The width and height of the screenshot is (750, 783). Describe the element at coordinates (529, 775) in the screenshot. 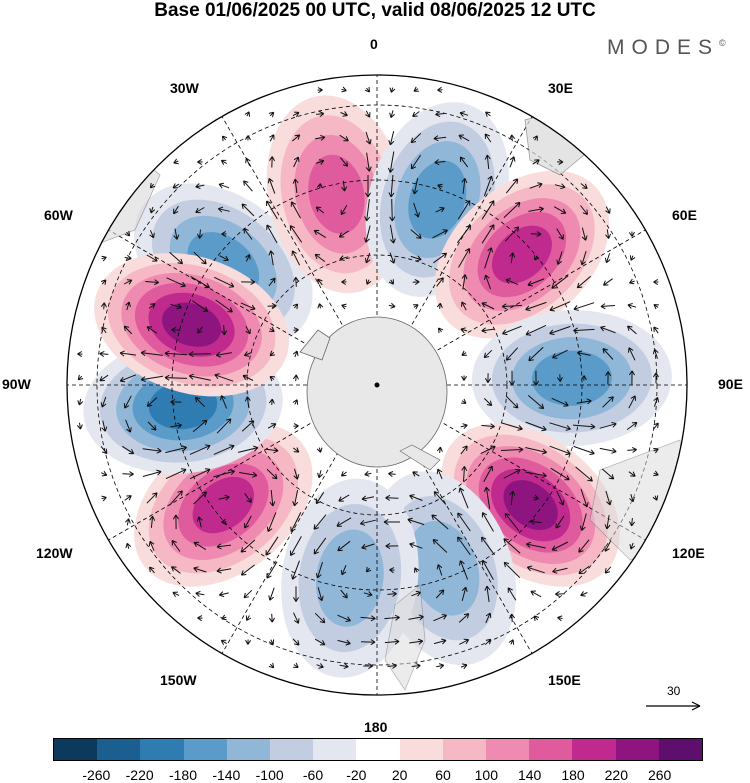

I see `colorbar-tick-label: 140` at that location.